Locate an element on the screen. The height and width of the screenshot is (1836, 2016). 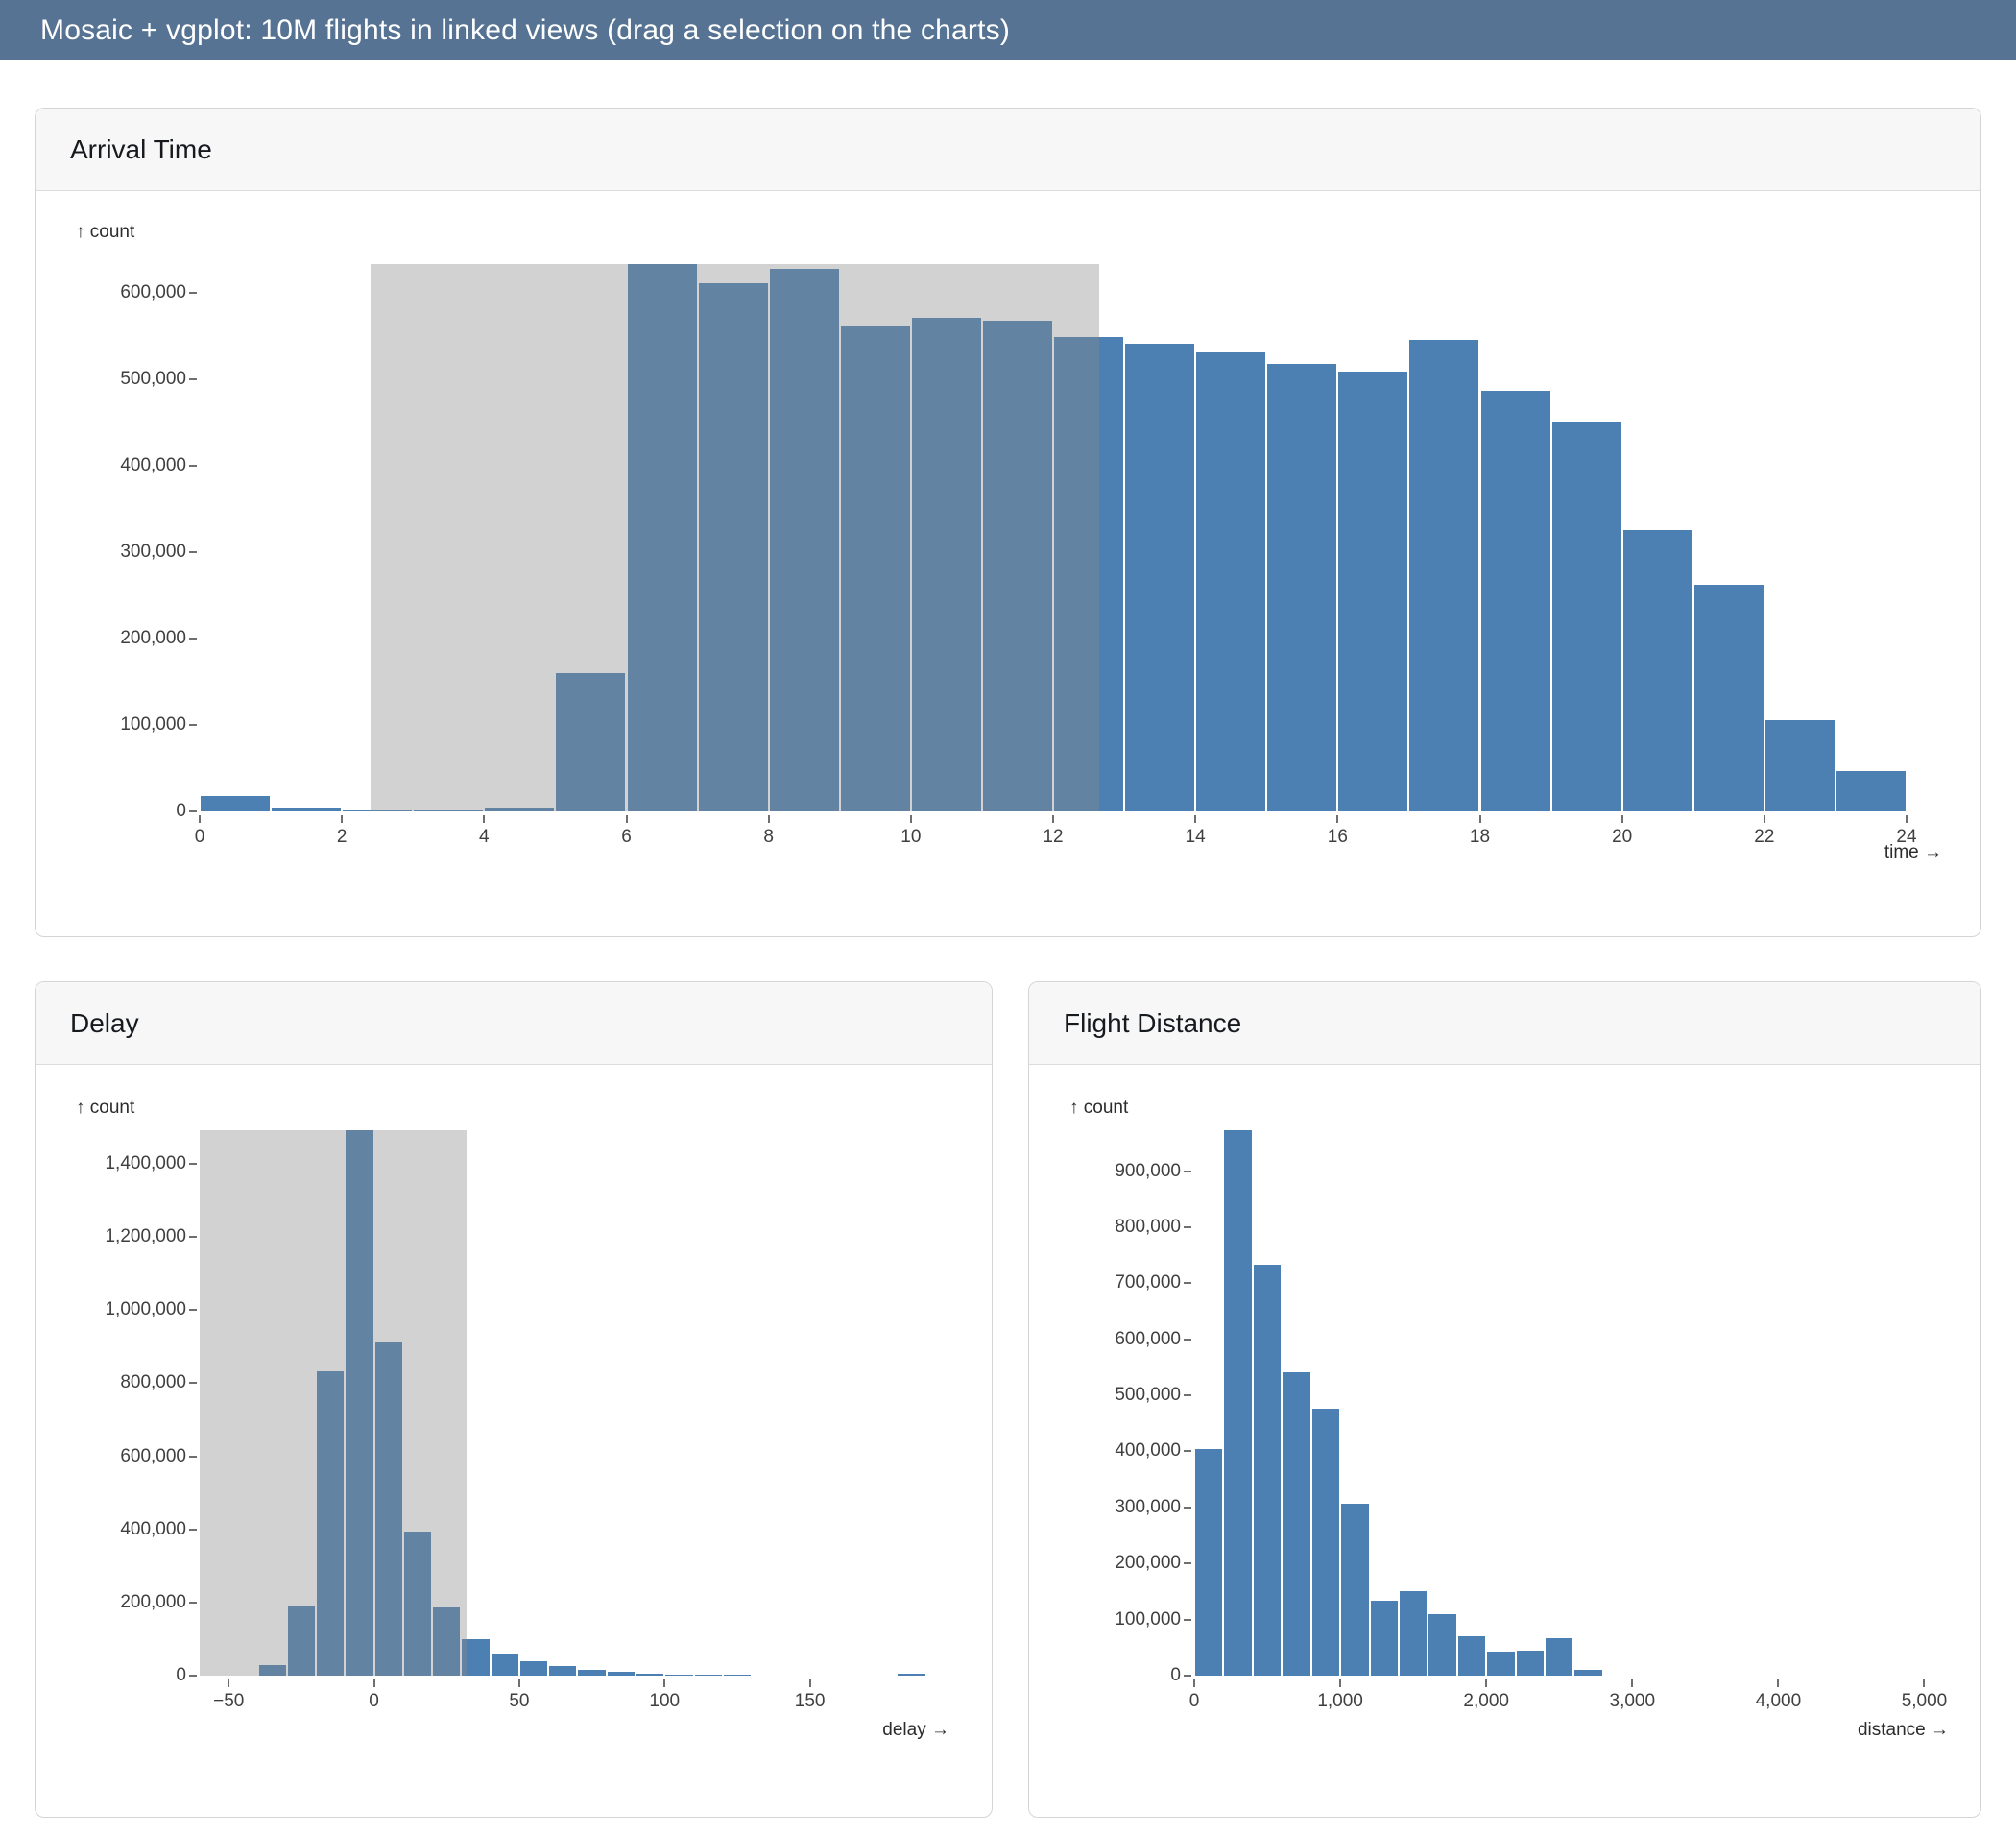
x-tick-label: 14 is located at coordinates (1195, 837).